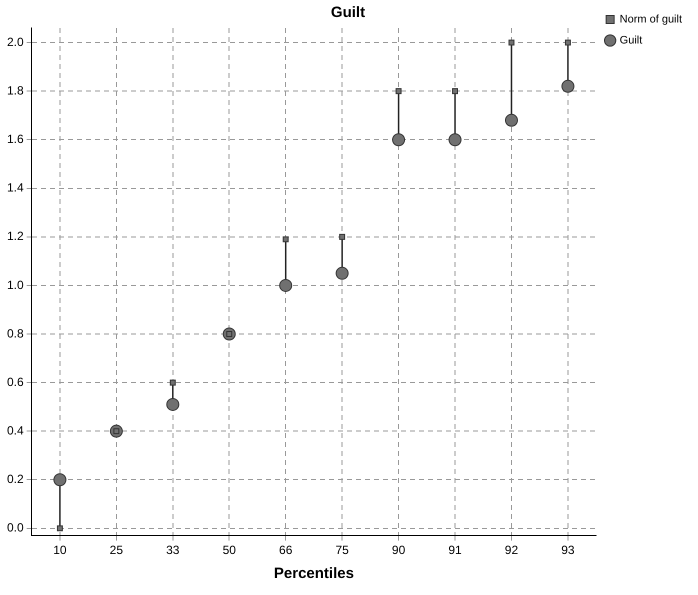  Describe the element at coordinates (15, 41) in the screenshot. I see `y-tick-label: 2.0` at that location.